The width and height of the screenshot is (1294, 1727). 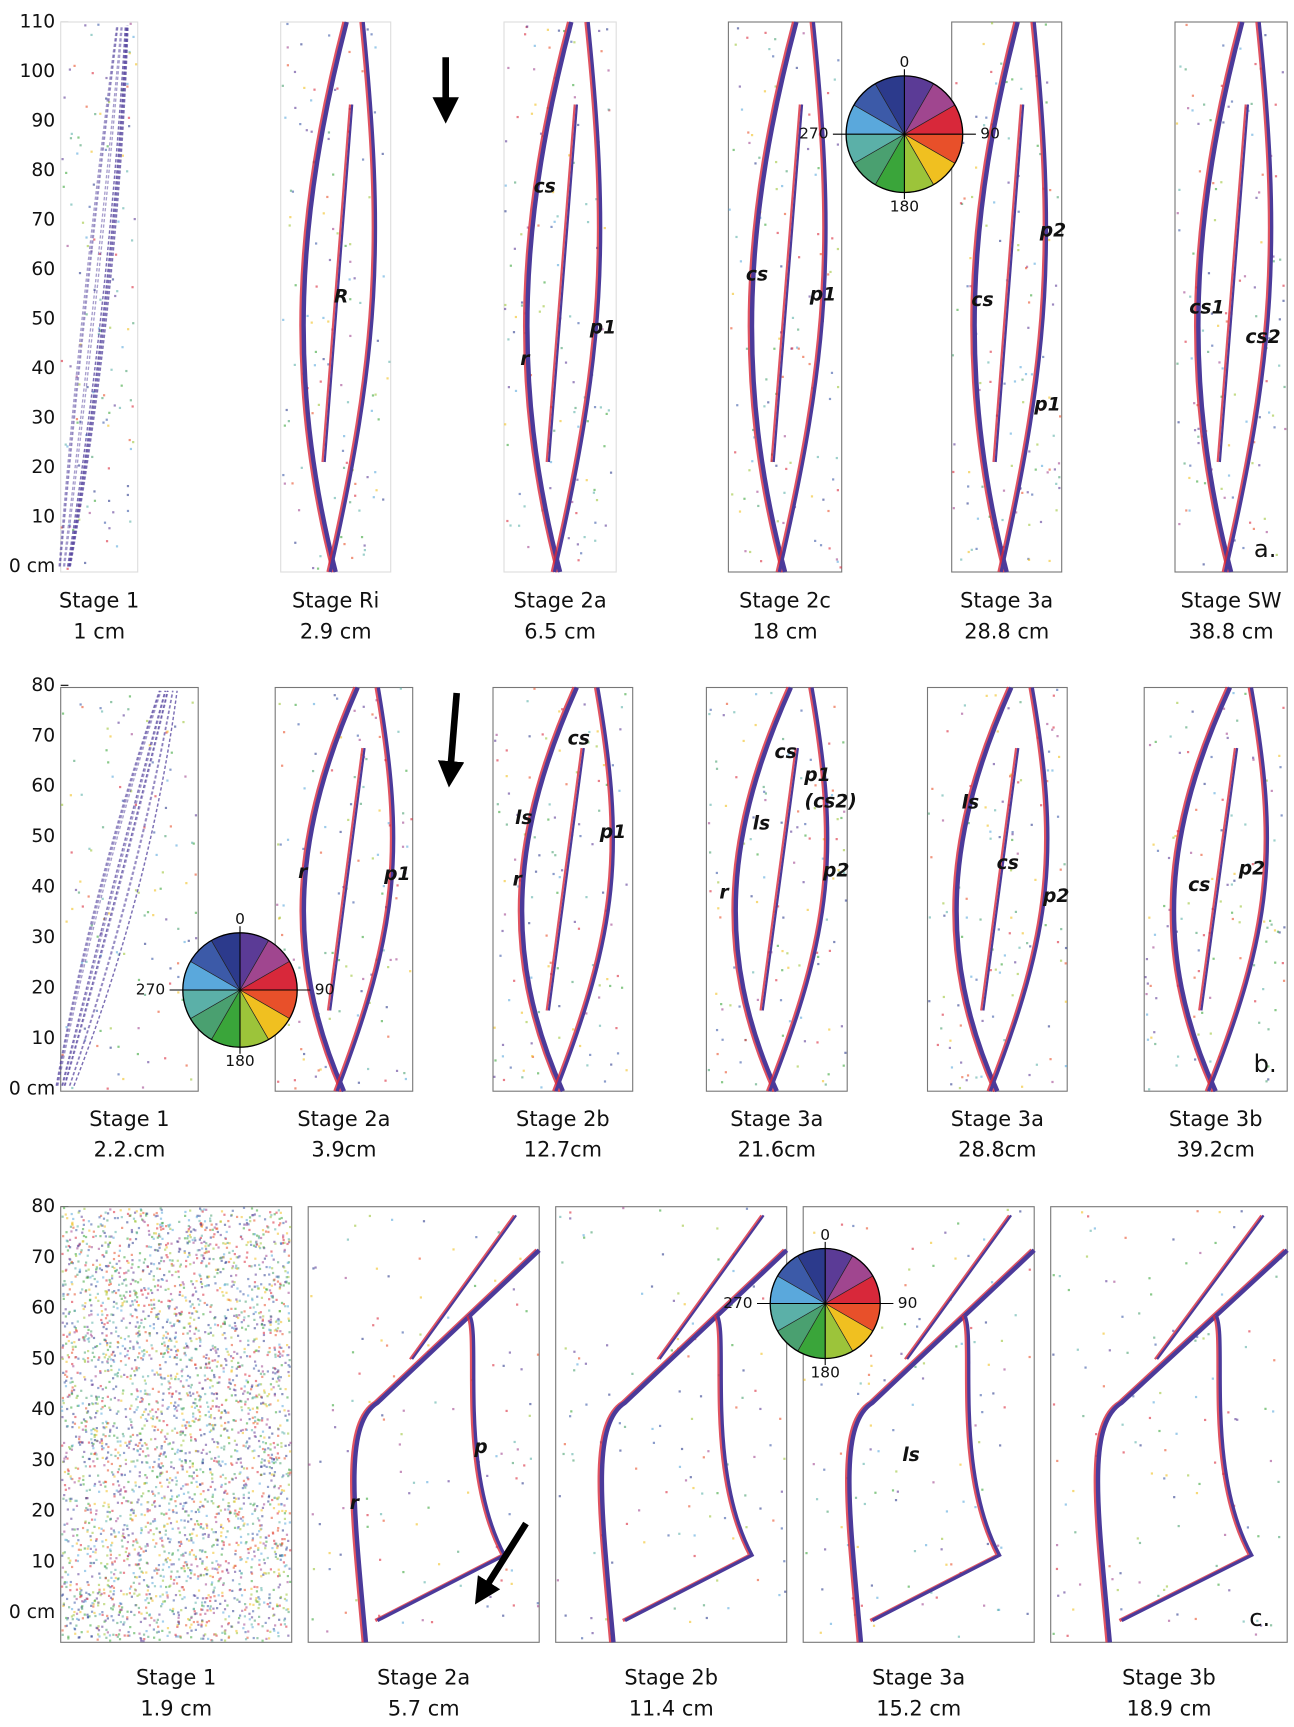 What do you see at coordinates (1219, 879) in the screenshot?
I see `fault-trace` at bounding box center [1219, 879].